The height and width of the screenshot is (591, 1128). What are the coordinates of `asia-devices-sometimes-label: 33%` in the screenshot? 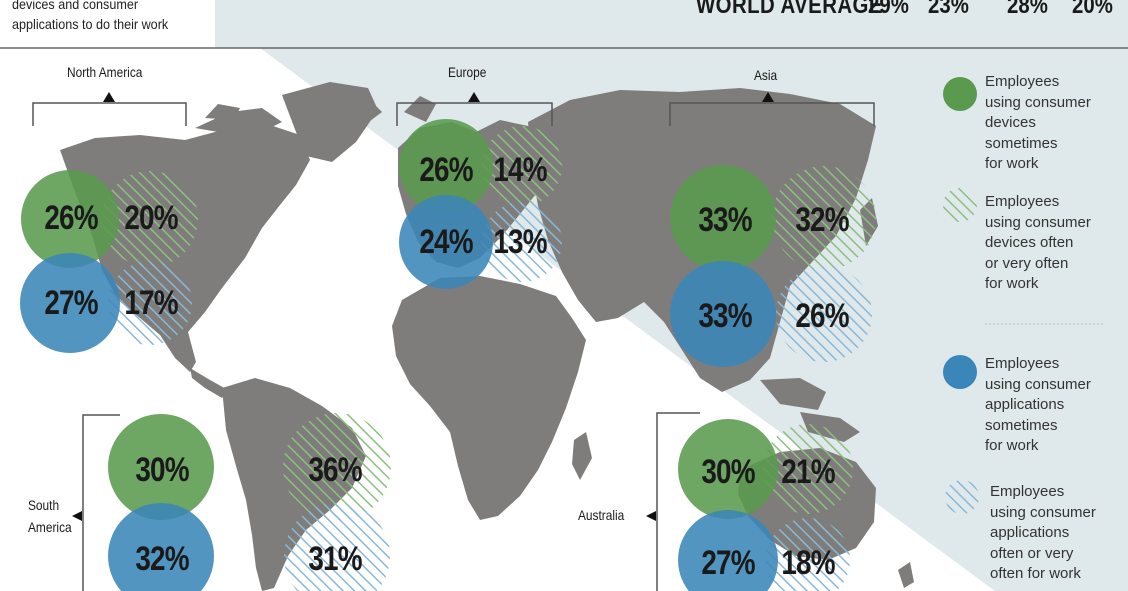 It's located at (725, 220).